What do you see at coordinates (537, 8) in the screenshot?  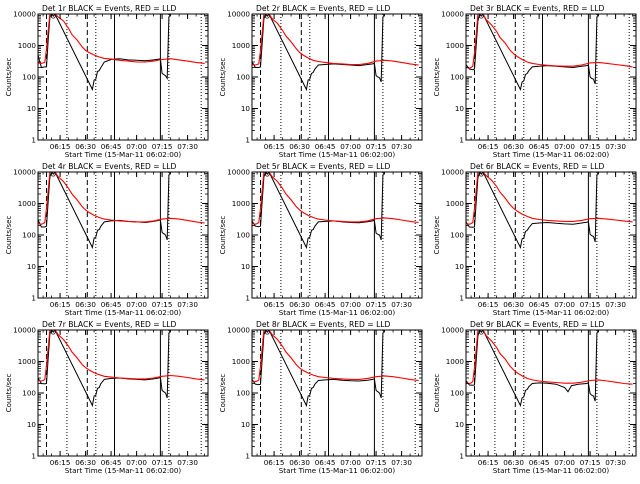 I see `panel-title: Det 3r BLACK = Events, RED = LLD` at bounding box center [537, 8].